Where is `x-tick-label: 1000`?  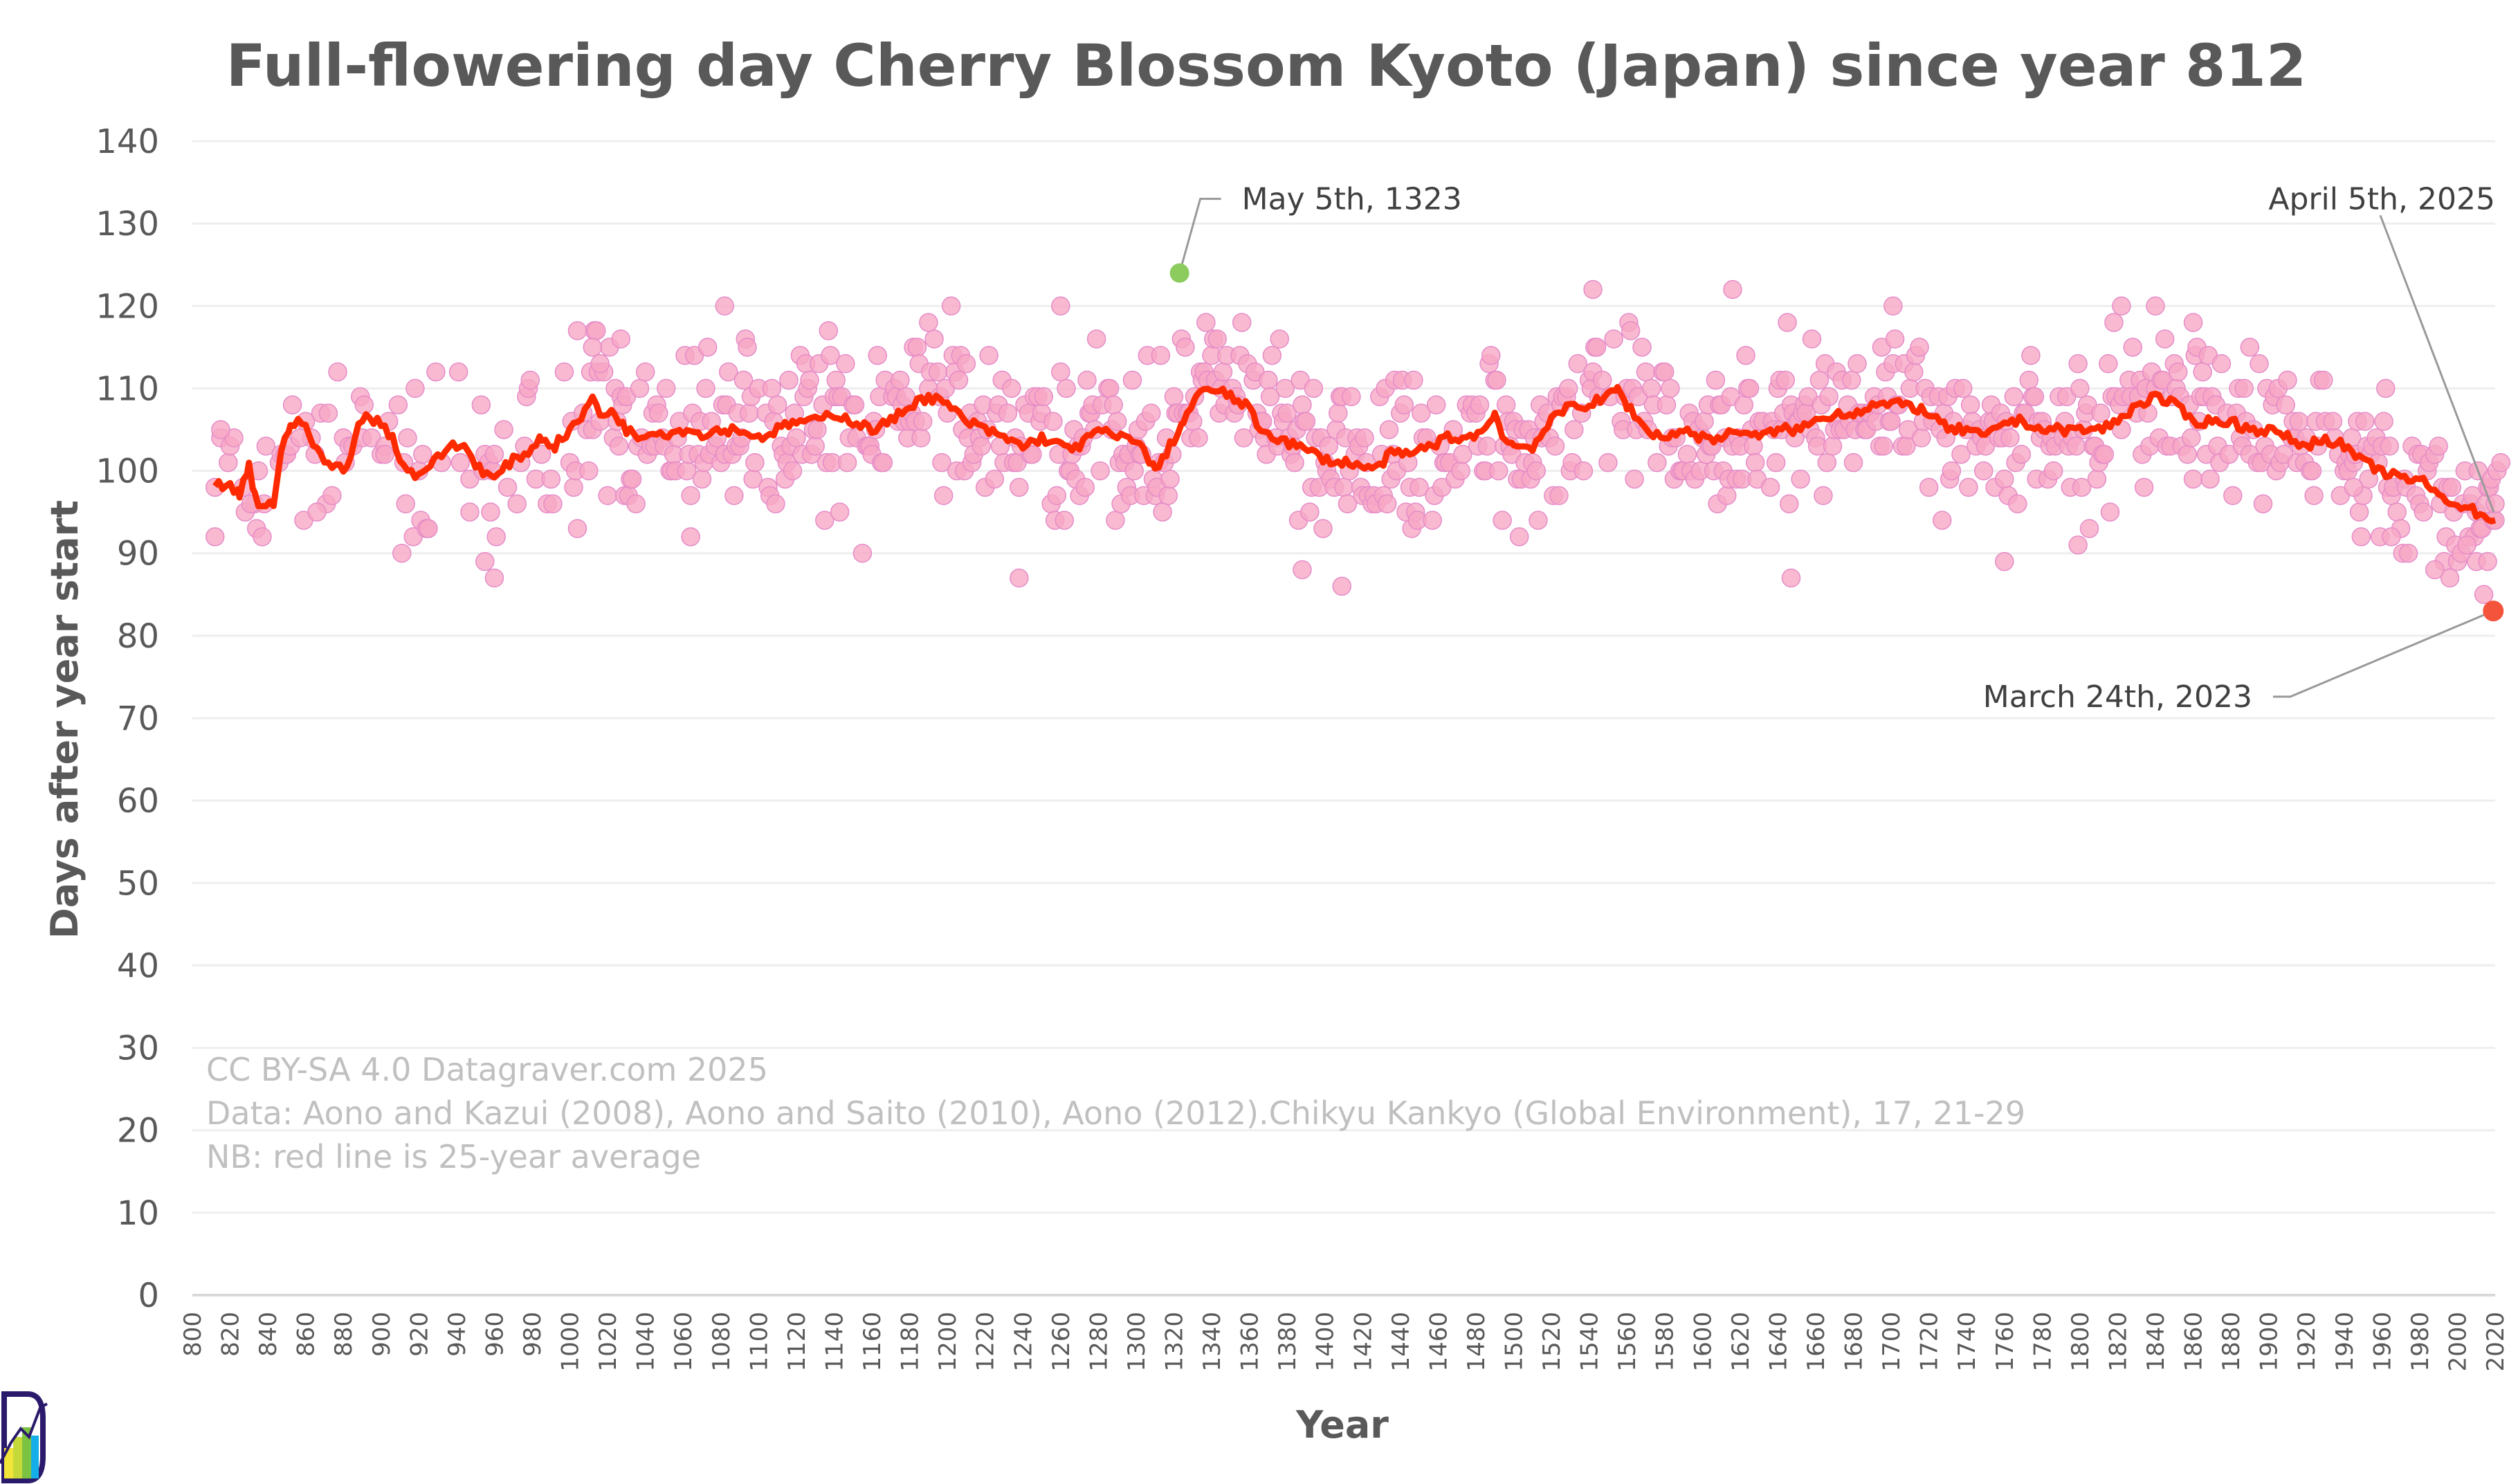
x-tick-label: 1000 is located at coordinates (571, 1342).